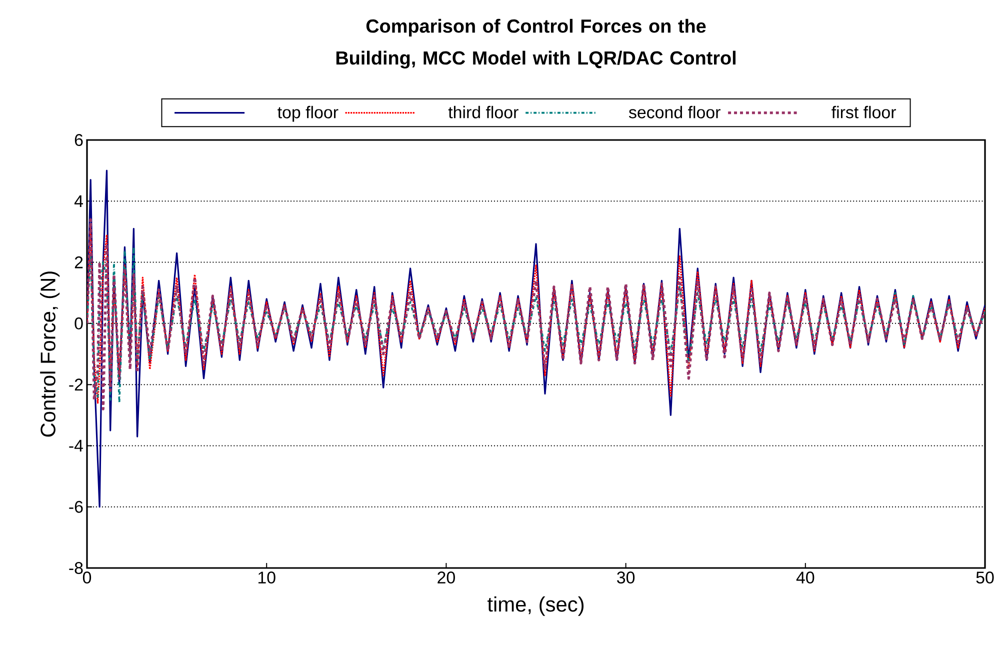 This screenshot has width=998, height=662. Describe the element at coordinates (674, 112) in the screenshot. I see `legend-label: second floor` at that location.